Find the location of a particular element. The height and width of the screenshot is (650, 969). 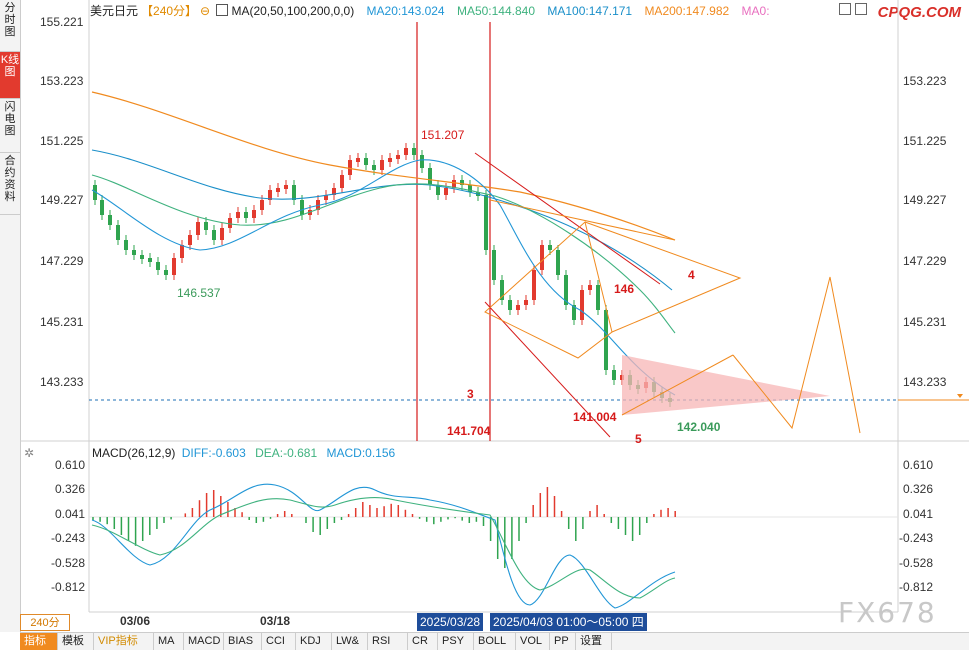

tab-kdj: KDJ is located at coordinates (314, 641).